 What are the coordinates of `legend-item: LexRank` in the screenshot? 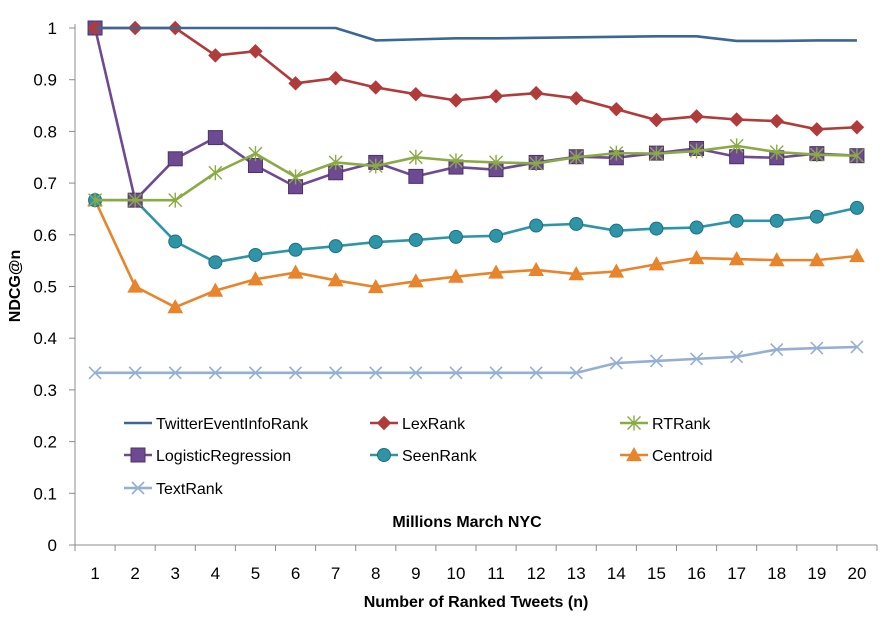 It's located at (418, 424).